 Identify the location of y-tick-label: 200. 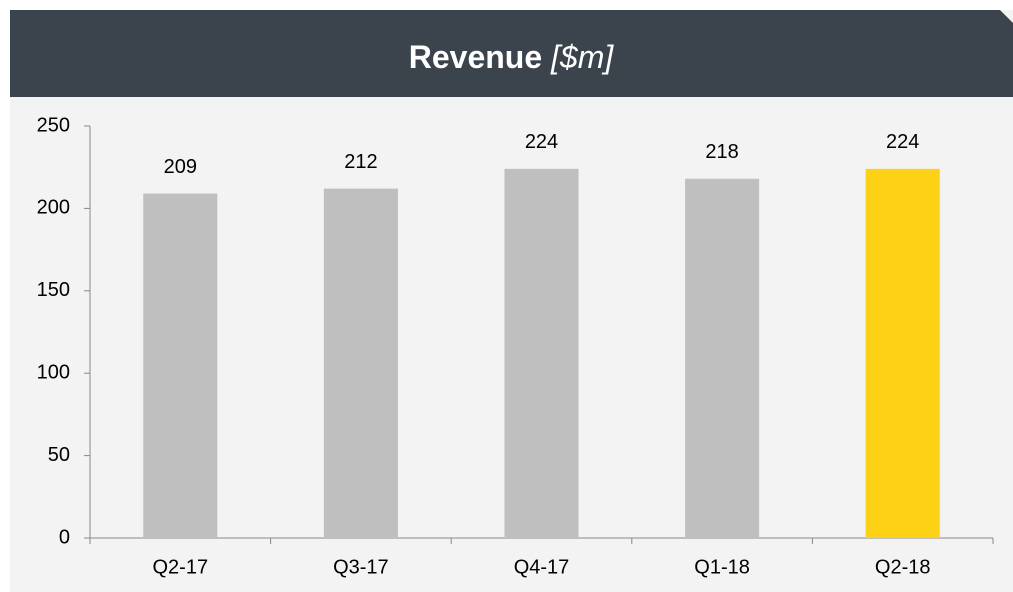
(53, 208).